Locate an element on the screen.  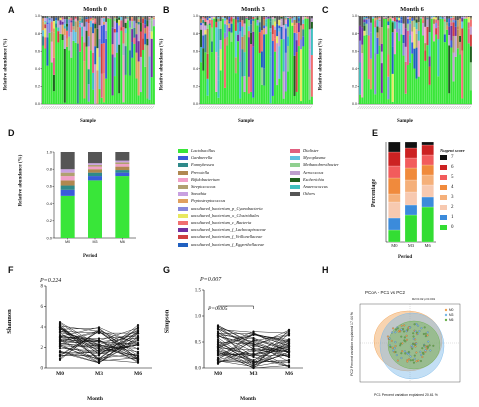
legend-marker is located at coordinates (446, 315).